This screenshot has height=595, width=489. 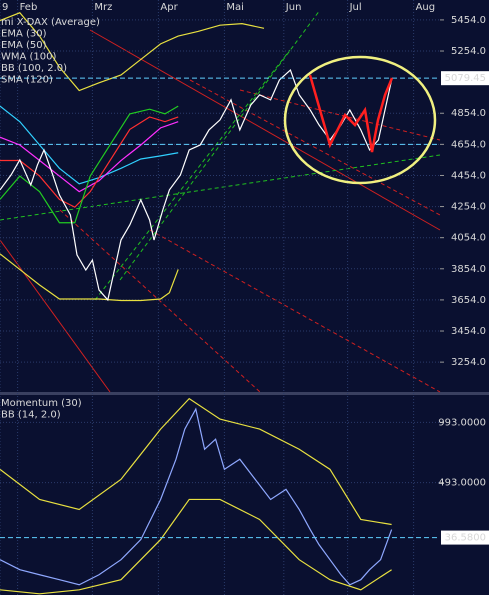 What do you see at coordinates (235, 7) in the screenshot?
I see `x-tick-label: Mai` at bounding box center [235, 7].